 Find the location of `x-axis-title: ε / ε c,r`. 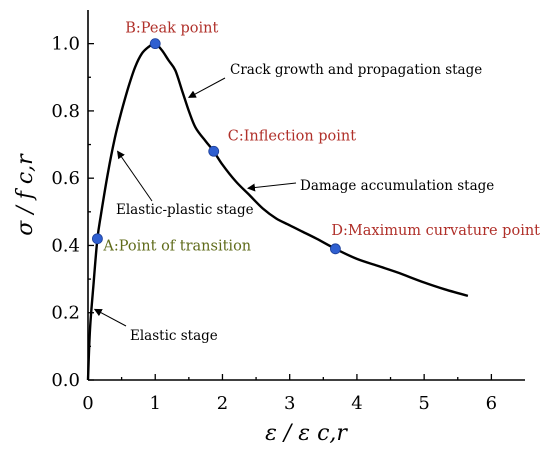

x-axis-title: ε / ε c,r is located at coordinates (306, 433).